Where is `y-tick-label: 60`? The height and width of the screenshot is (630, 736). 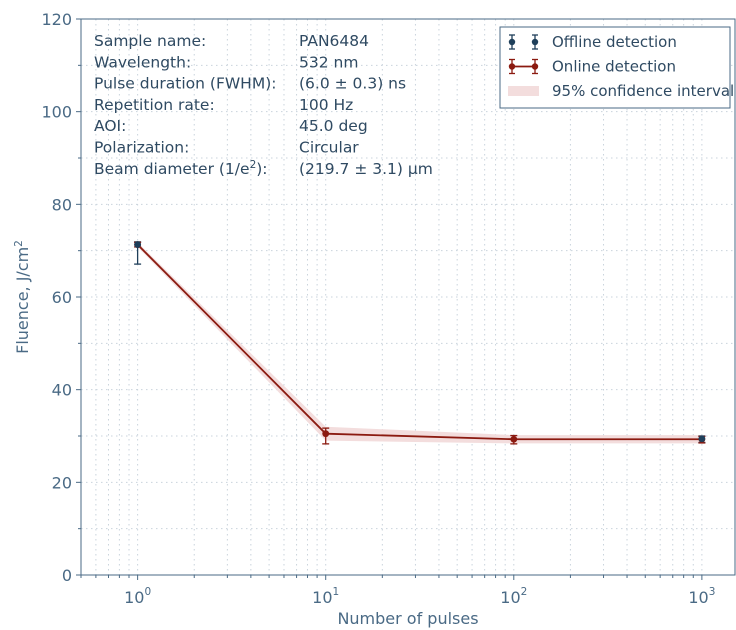
y-tick-label: 60 is located at coordinates (62, 297).